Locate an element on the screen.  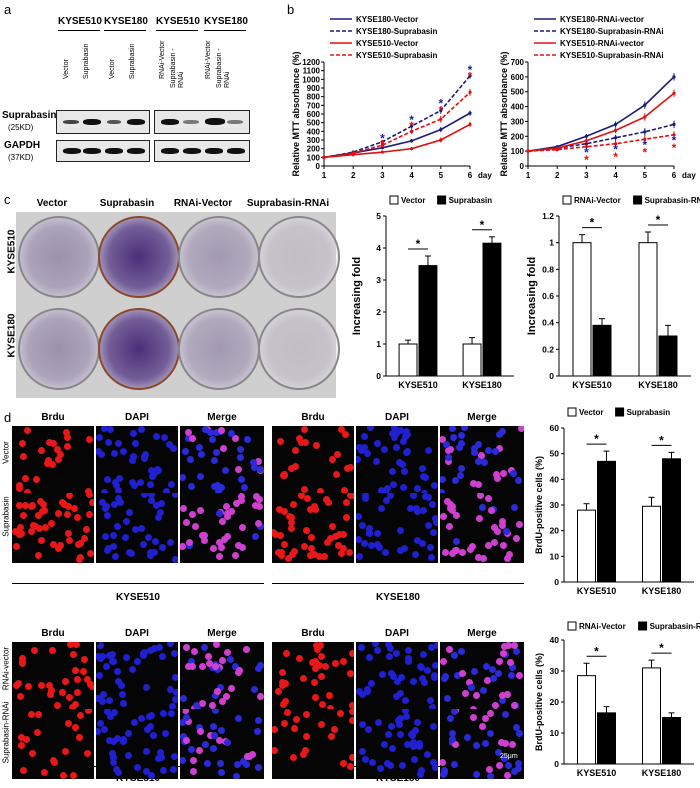
y-tick-label: 1200 is located at coordinates (311, 62).